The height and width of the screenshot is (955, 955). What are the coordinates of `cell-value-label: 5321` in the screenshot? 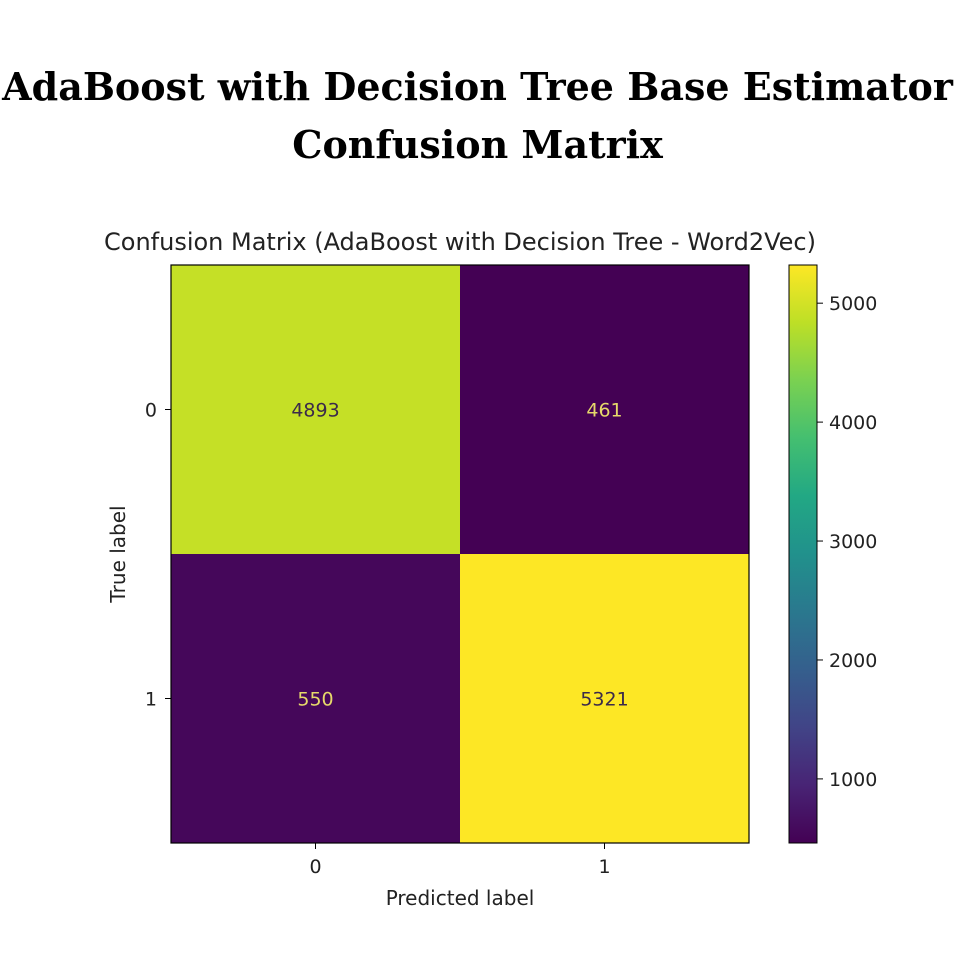 It's located at (604, 700).